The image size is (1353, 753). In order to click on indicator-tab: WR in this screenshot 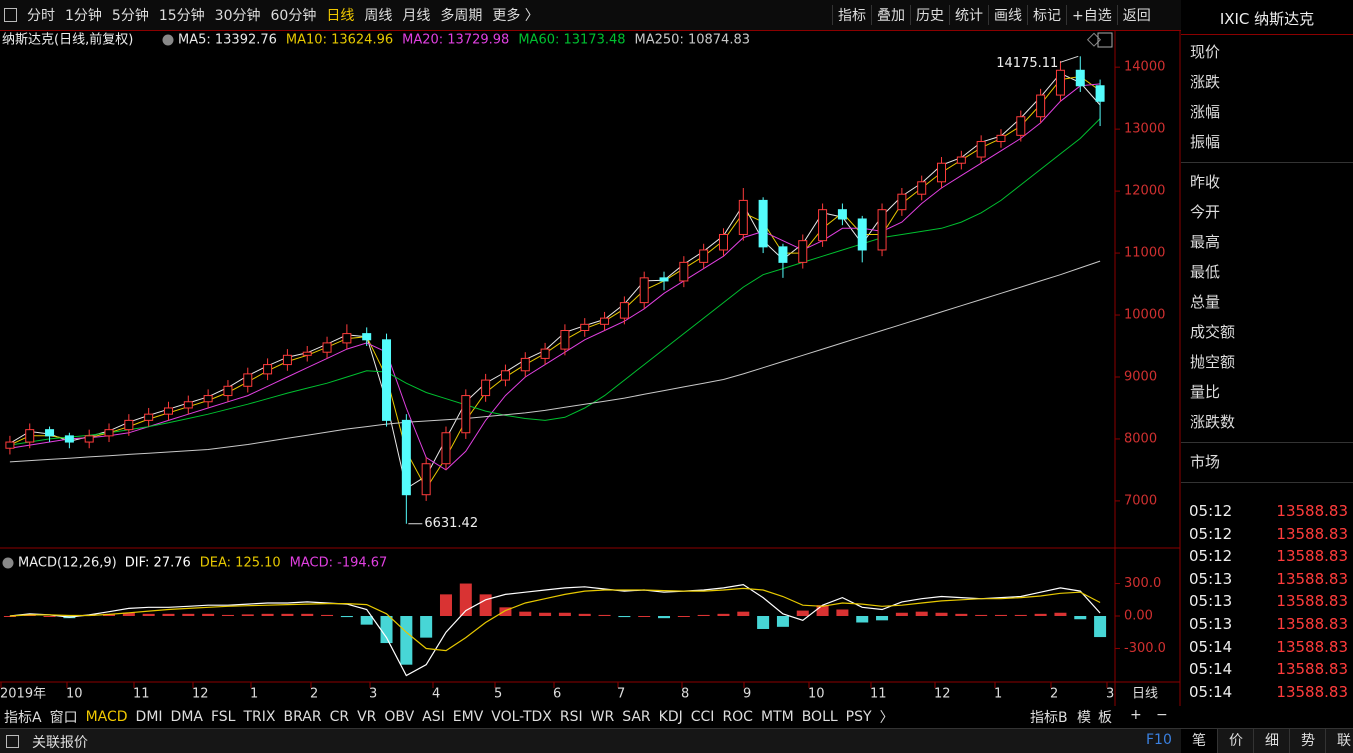, I will do `click(602, 717)`.